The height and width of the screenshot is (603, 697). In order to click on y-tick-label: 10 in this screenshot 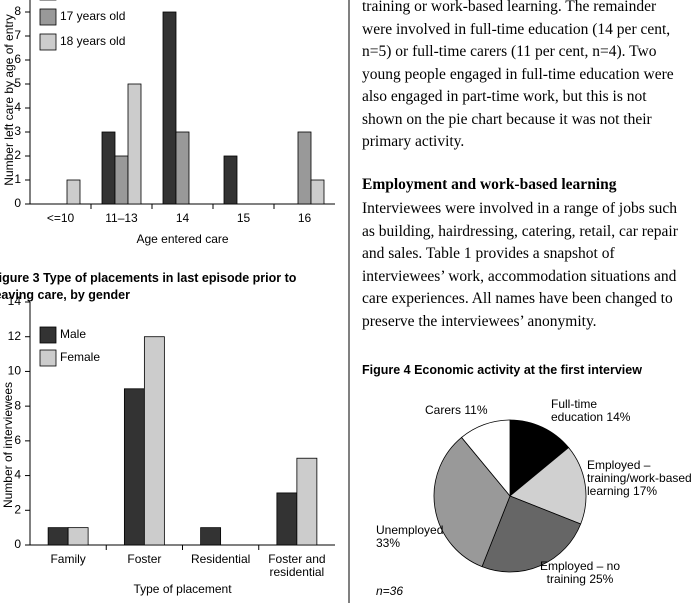, I will do `click(15, 371)`.